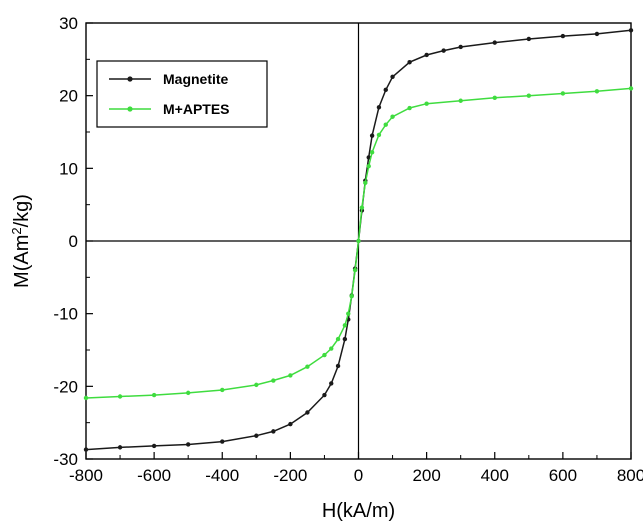 Image resolution: width=643 pixels, height=529 pixels. Describe the element at coordinates (563, 475) in the screenshot. I see `x-tick-label: 600` at that location.